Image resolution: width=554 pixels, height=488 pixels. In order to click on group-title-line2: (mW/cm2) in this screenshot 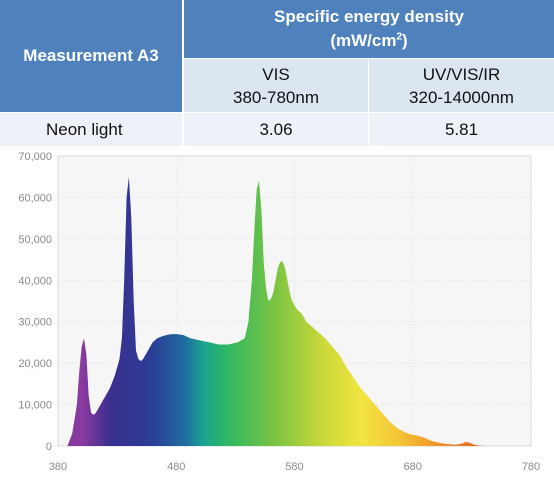, I will do `click(369, 40)`.